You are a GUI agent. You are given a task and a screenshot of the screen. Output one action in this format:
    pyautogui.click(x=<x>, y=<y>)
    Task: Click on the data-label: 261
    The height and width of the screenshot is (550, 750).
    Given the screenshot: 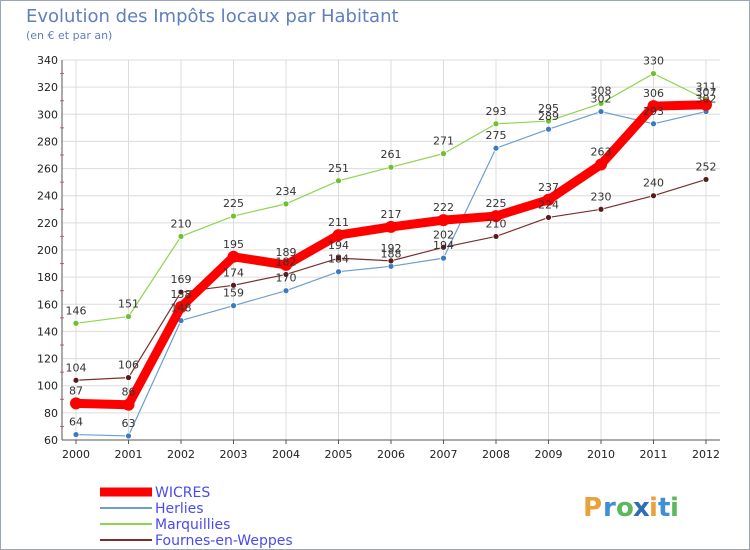 What is the action you would take?
    pyautogui.click(x=391, y=154)
    